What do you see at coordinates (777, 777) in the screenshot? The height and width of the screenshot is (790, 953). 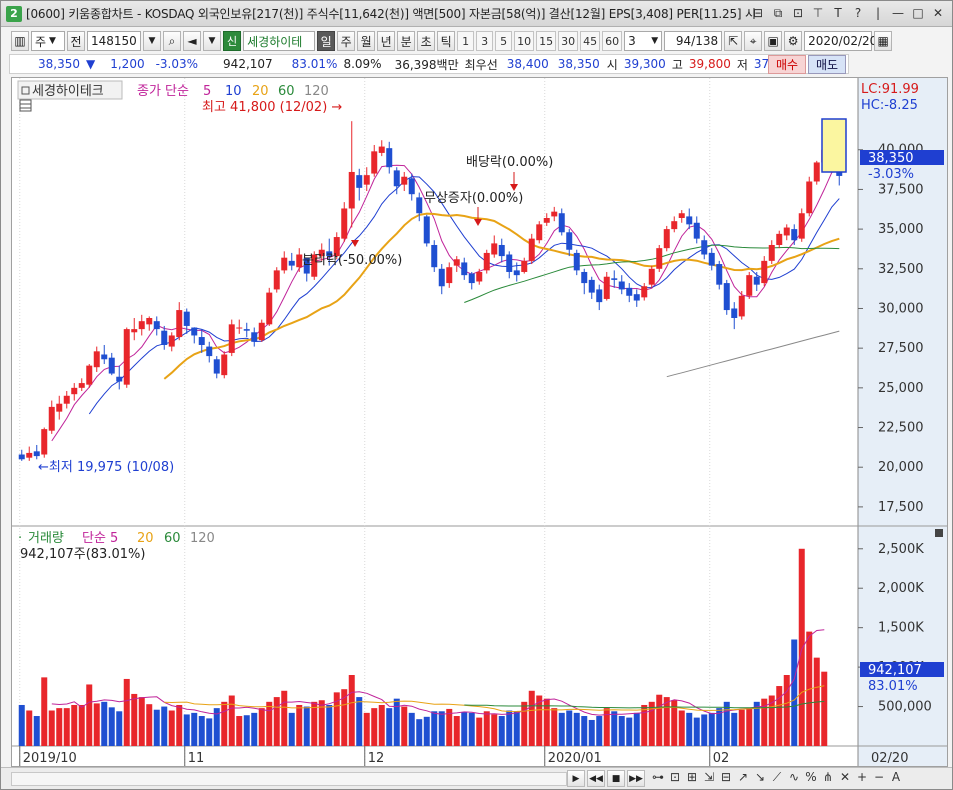 I see `line-icon: ⟋` at bounding box center [777, 777].